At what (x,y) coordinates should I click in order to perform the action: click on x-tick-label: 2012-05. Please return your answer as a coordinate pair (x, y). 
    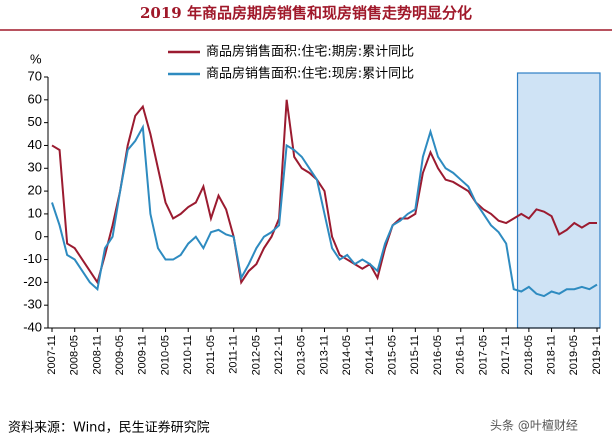
    Looking at the image, I should click on (256, 355).